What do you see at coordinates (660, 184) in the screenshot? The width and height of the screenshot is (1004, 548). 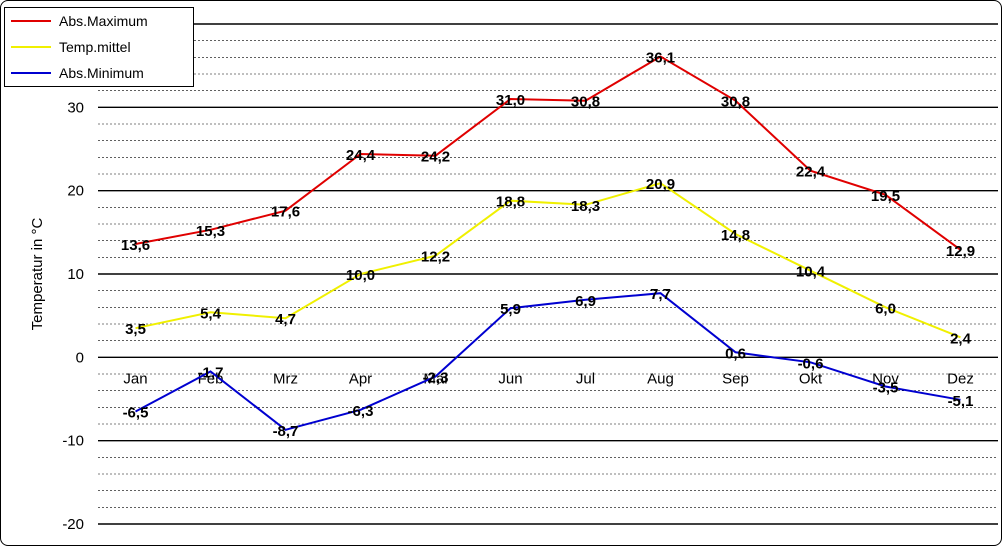 I see `data-label: 20,9` at bounding box center [660, 184].